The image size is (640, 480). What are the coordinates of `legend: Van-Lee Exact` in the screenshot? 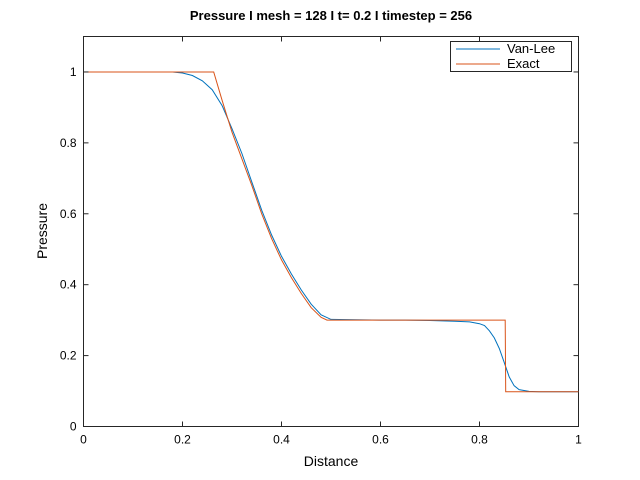 It's located at (511, 56).